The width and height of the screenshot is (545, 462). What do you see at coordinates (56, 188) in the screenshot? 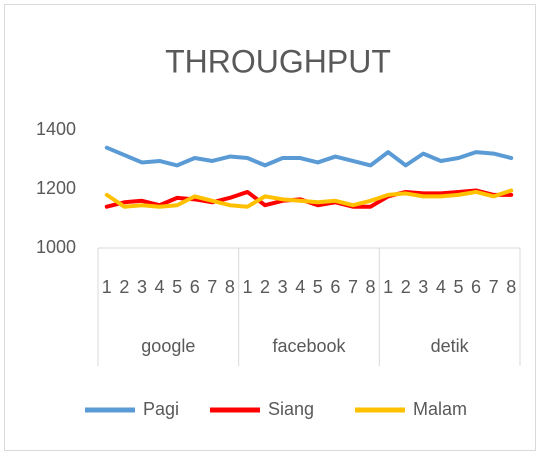
I see `y-tick-label: 1200` at bounding box center [56, 188].